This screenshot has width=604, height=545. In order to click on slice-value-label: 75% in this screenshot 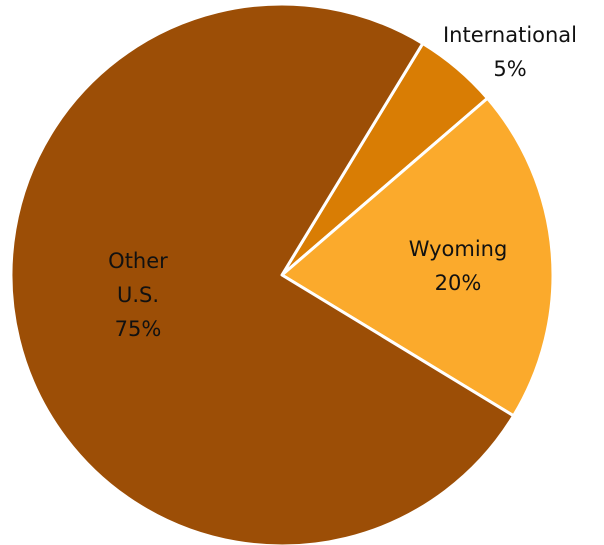, I will do `click(138, 329)`.